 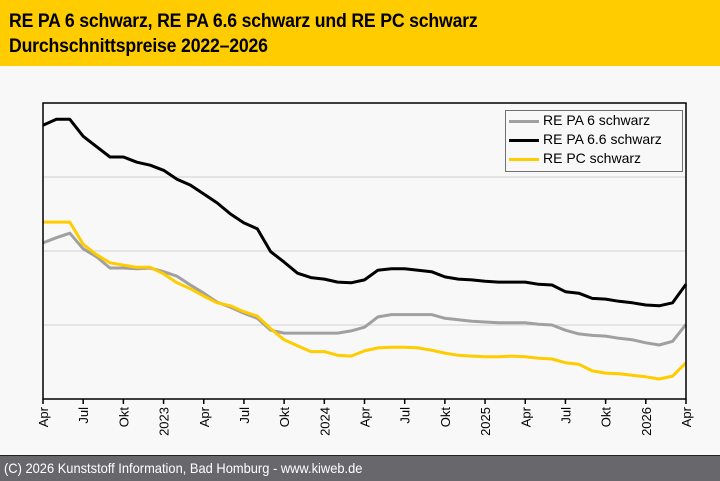 I want to click on legend-label-pc: RE PC schwarz, so click(x=592, y=158).